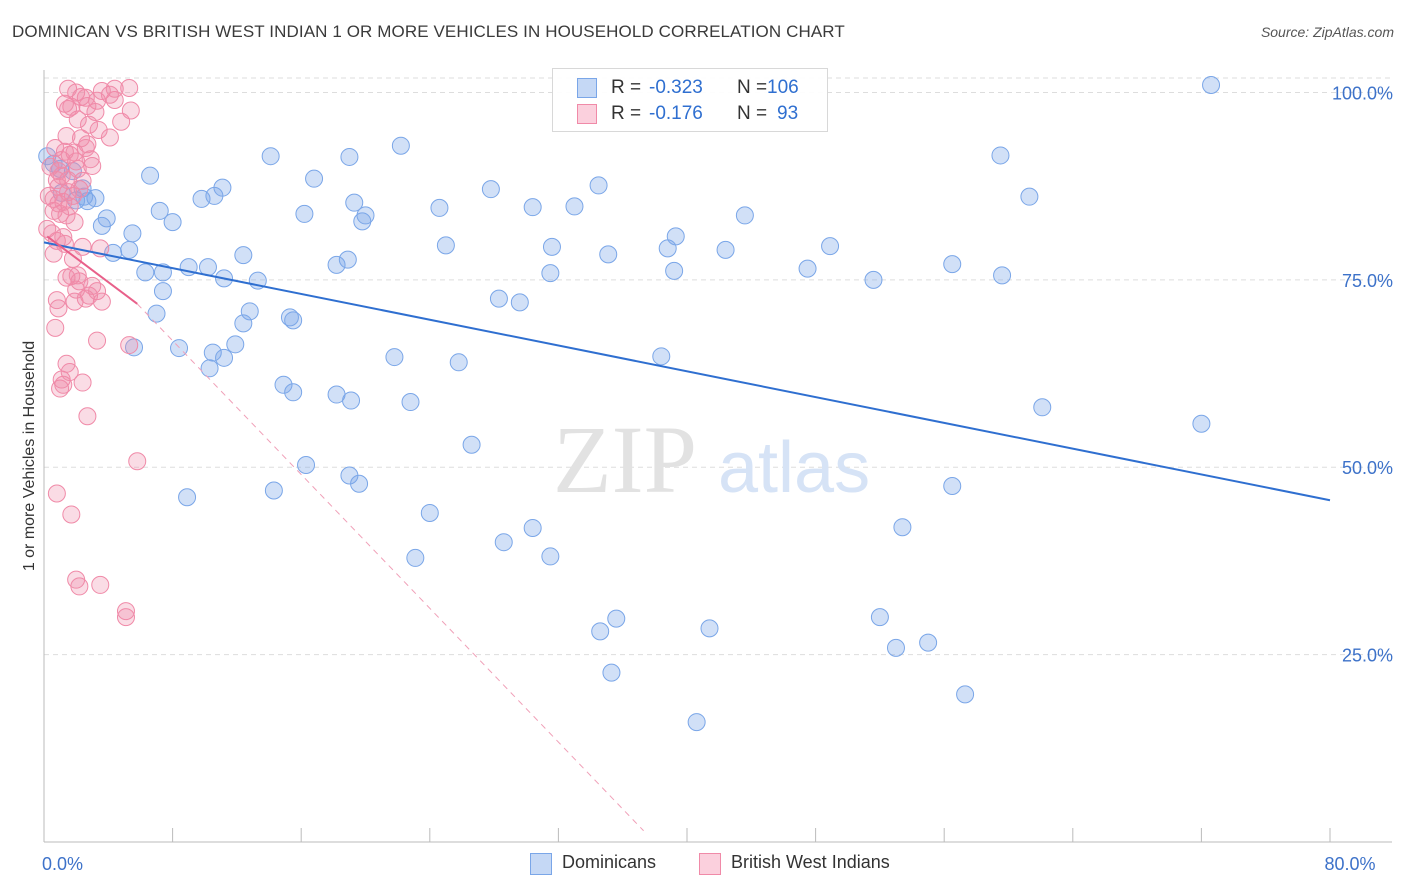 This screenshot has height=892, width=1406. What do you see at coordinates (1362, 93) in the screenshot?
I see `y-tick-label: 100.0%` at bounding box center [1362, 93].